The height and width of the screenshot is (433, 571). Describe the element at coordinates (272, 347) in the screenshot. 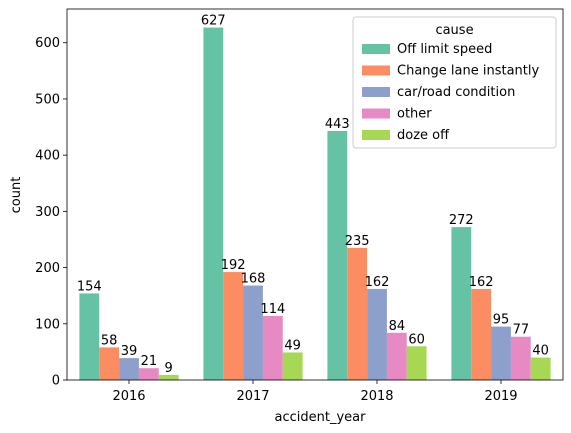

I see `bar-other-2017` at that location.